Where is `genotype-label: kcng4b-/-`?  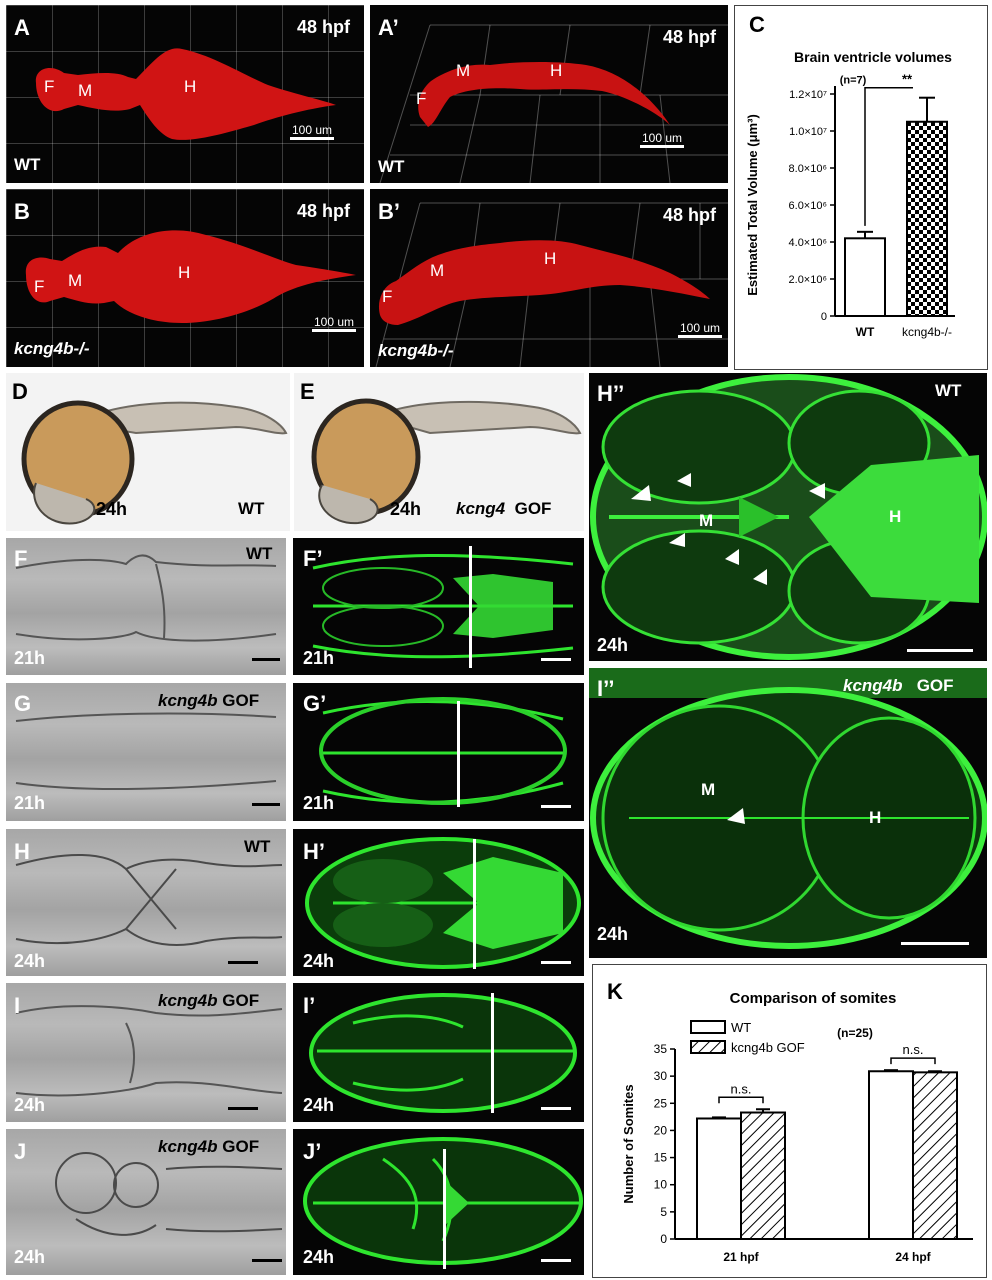 genotype-label: kcng4b-/- is located at coordinates (416, 350).